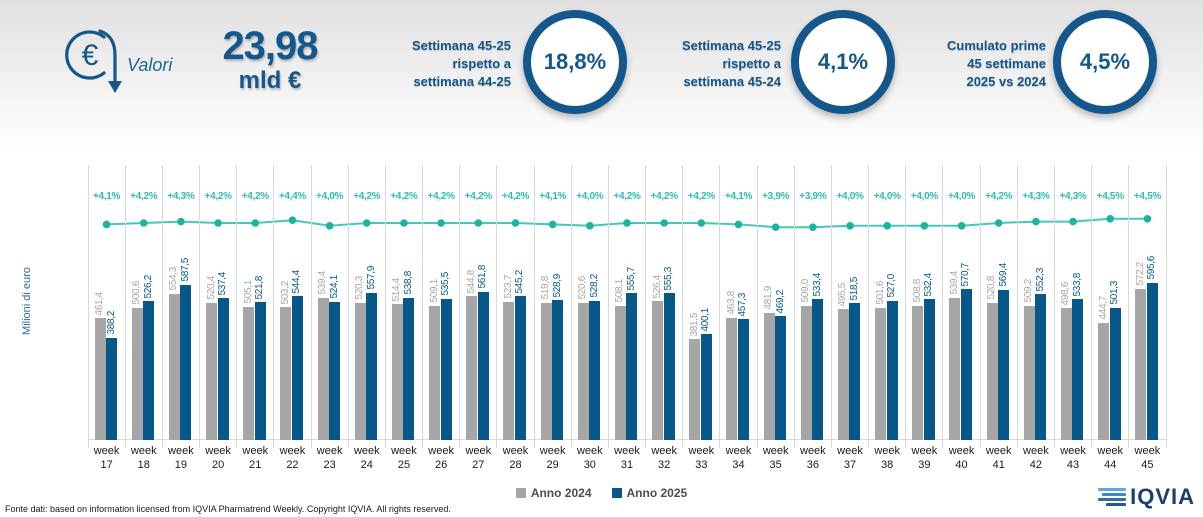  I want to click on legend-item-anno-2025: Anno 2025, so click(649, 493).